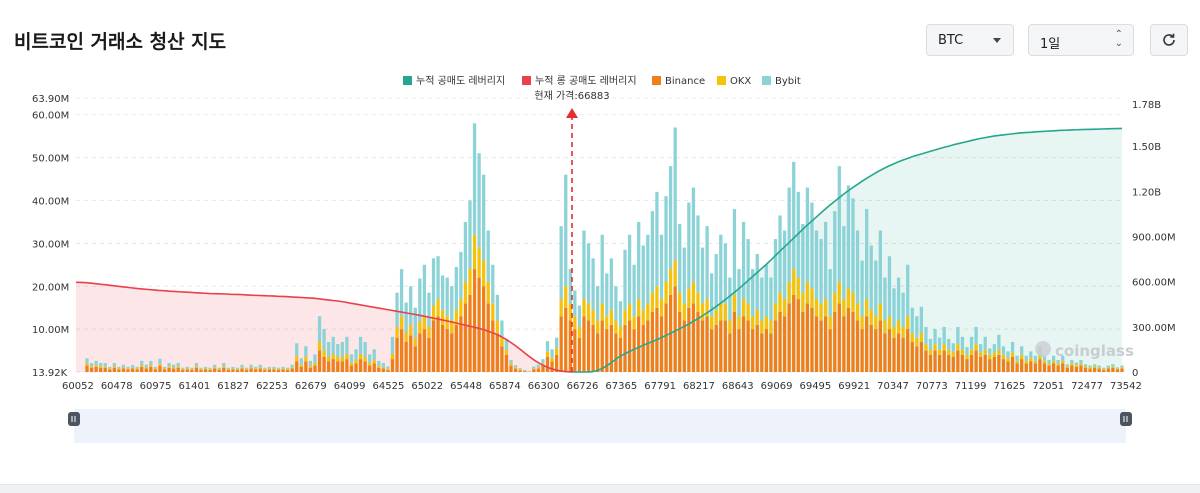 The width and height of the screenshot is (1200, 493). Describe the element at coordinates (194, 386) in the screenshot. I see `x-tick: 61401` at that location.